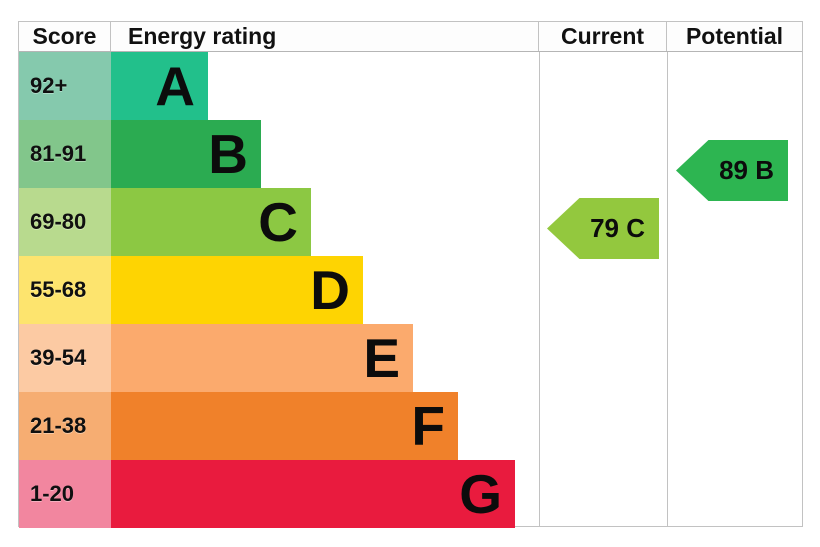  What do you see at coordinates (667, 289) in the screenshot?
I see `potential-column-divider` at bounding box center [667, 289].